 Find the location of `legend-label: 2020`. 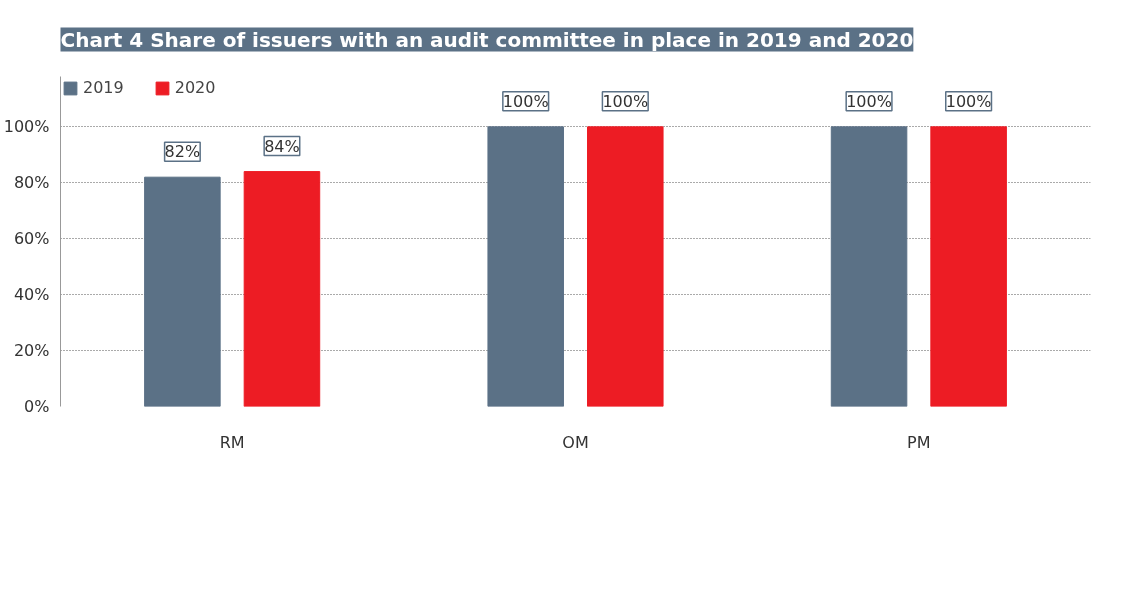

legend-label: 2020 is located at coordinates (195, 87).